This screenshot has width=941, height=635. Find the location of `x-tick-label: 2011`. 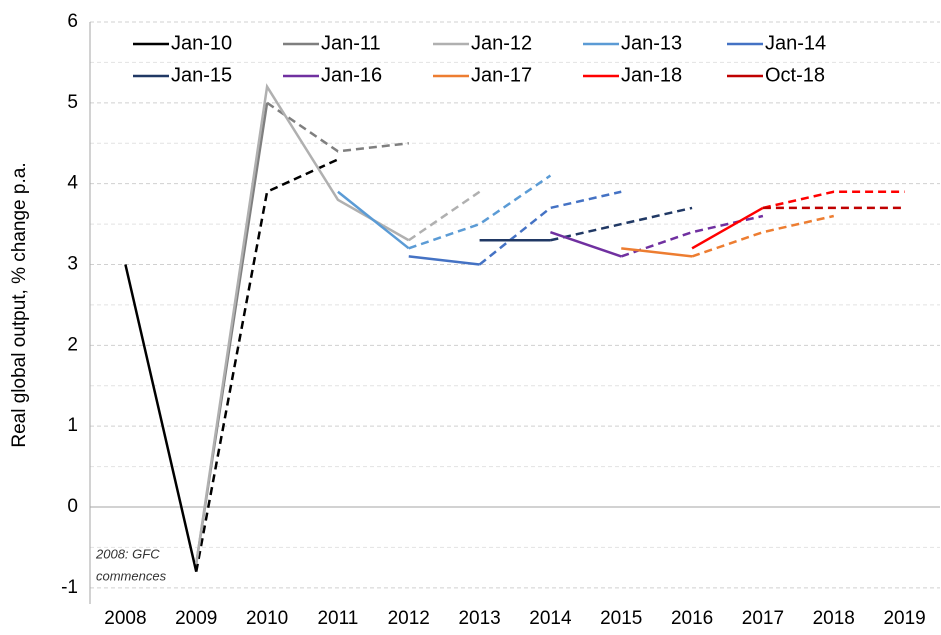

x-tick-label: 2011 is located at coordinates (337, 618).